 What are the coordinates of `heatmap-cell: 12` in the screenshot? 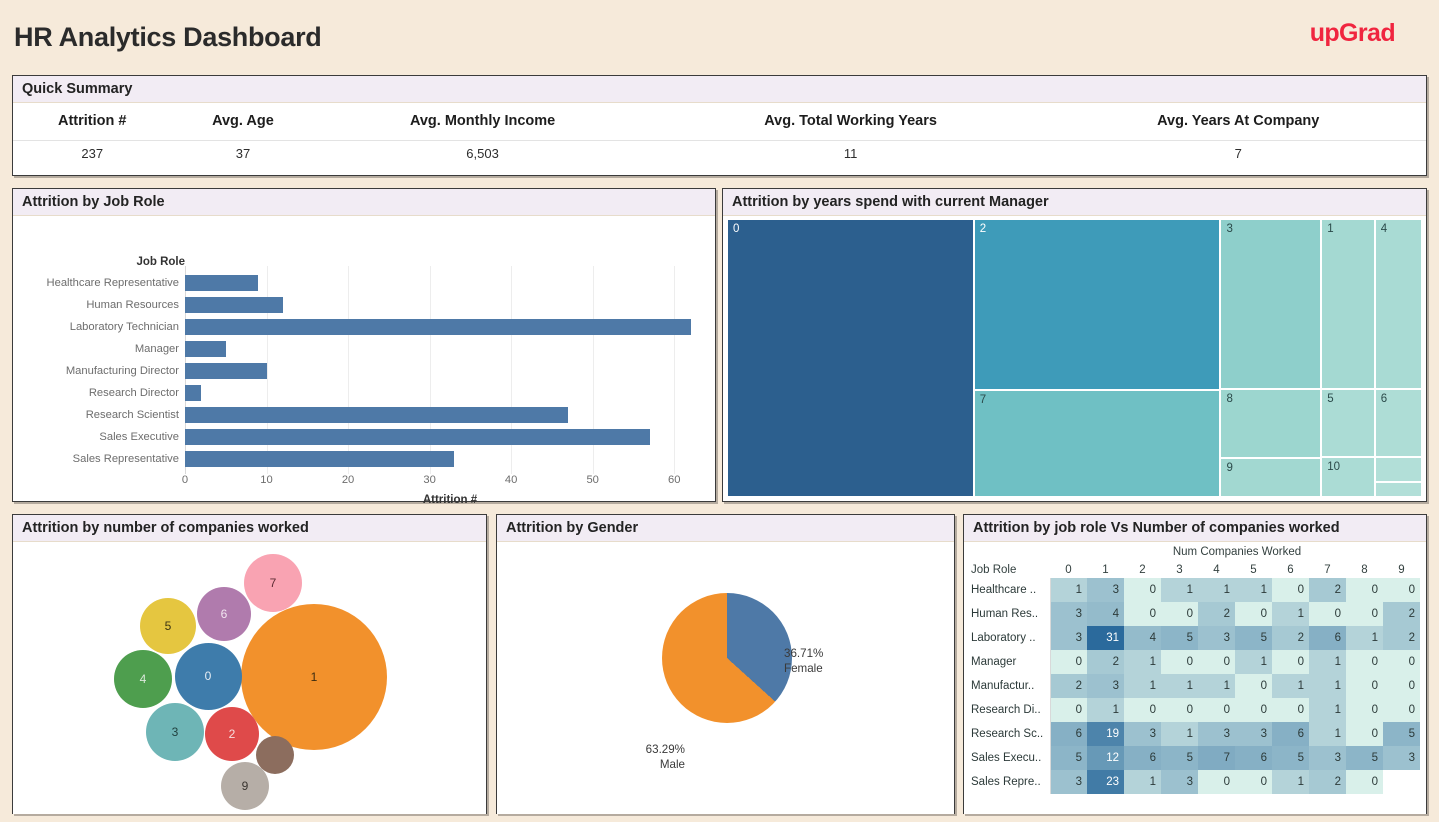 It's located at (1105, 758).